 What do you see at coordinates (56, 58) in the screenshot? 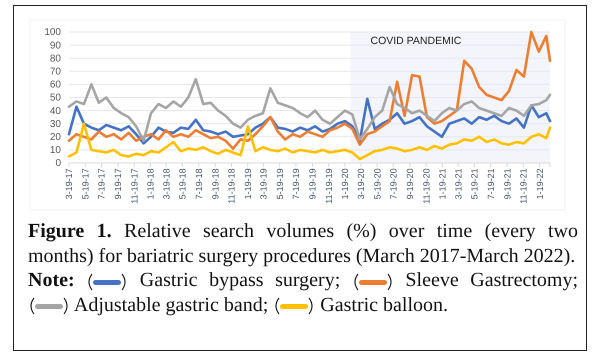
I see `y-tick-label: 80` at bounding box center [56, 58].